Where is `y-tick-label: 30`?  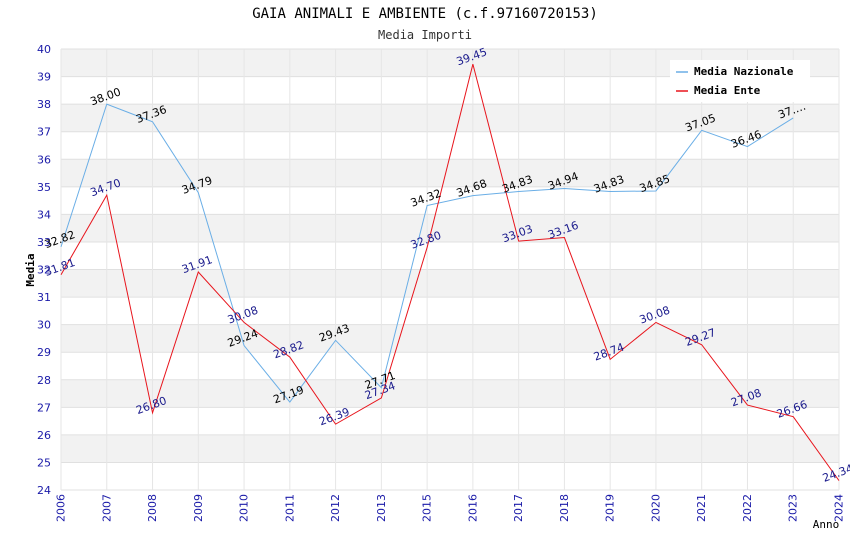 y-tick-label: 30 is located at coordinates (44, 325).